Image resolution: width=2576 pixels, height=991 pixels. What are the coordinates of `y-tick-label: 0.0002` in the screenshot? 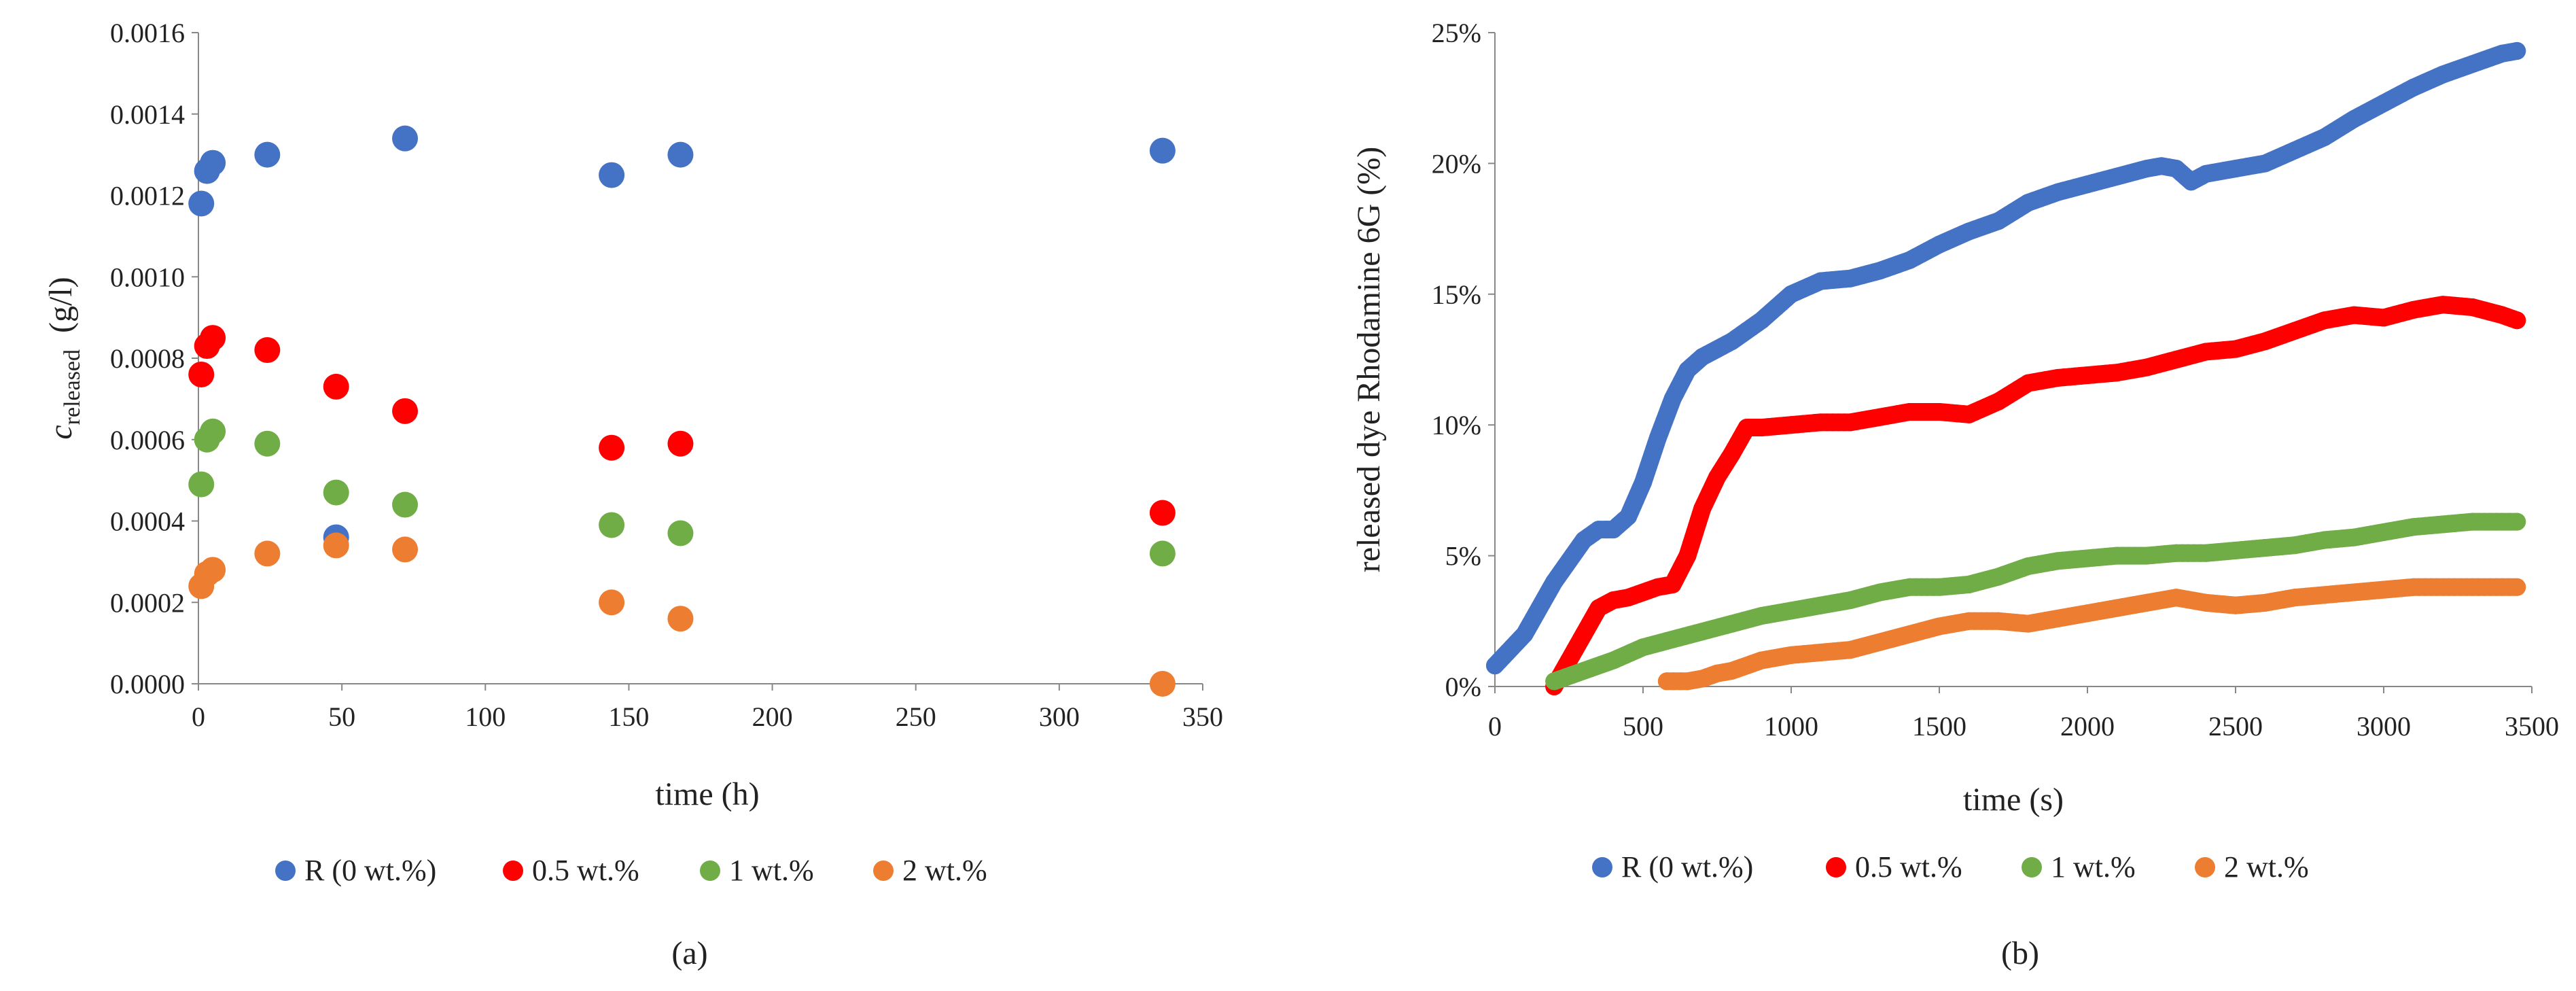 It's located at (147, 602).